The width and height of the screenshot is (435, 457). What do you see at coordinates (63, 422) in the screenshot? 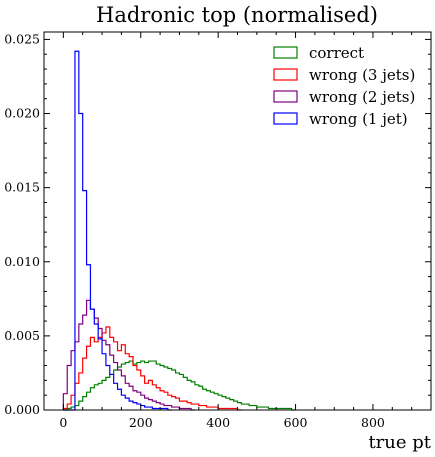
I see `x-tick-label: 0` at bounding box center [63, 422].